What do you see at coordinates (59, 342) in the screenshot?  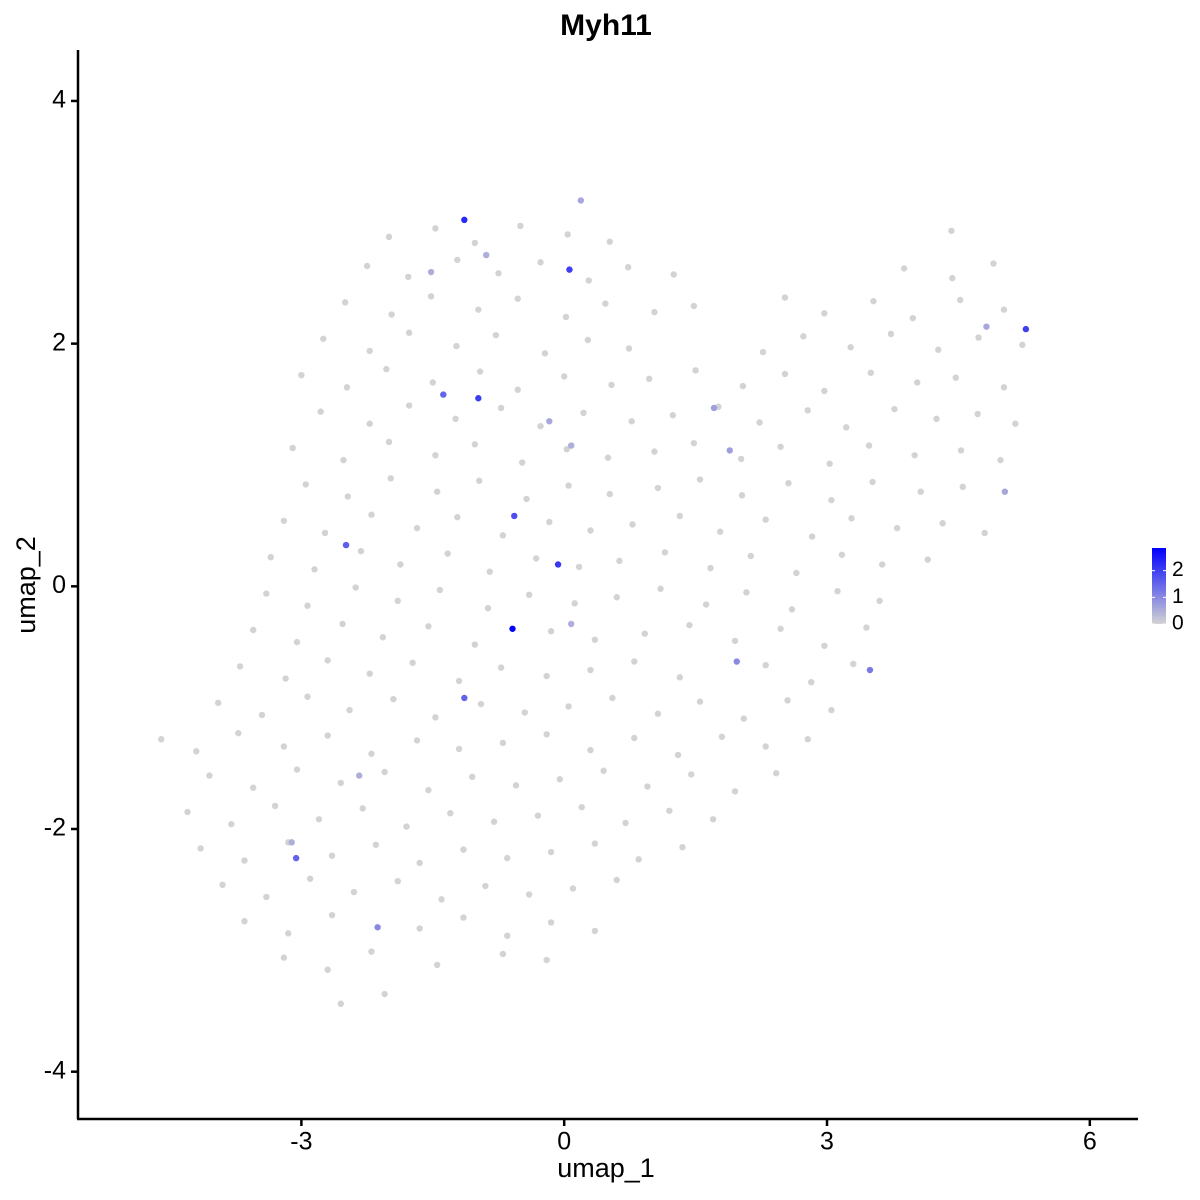 I see `y-tick-label: 2` at bounding box center [59, 342].